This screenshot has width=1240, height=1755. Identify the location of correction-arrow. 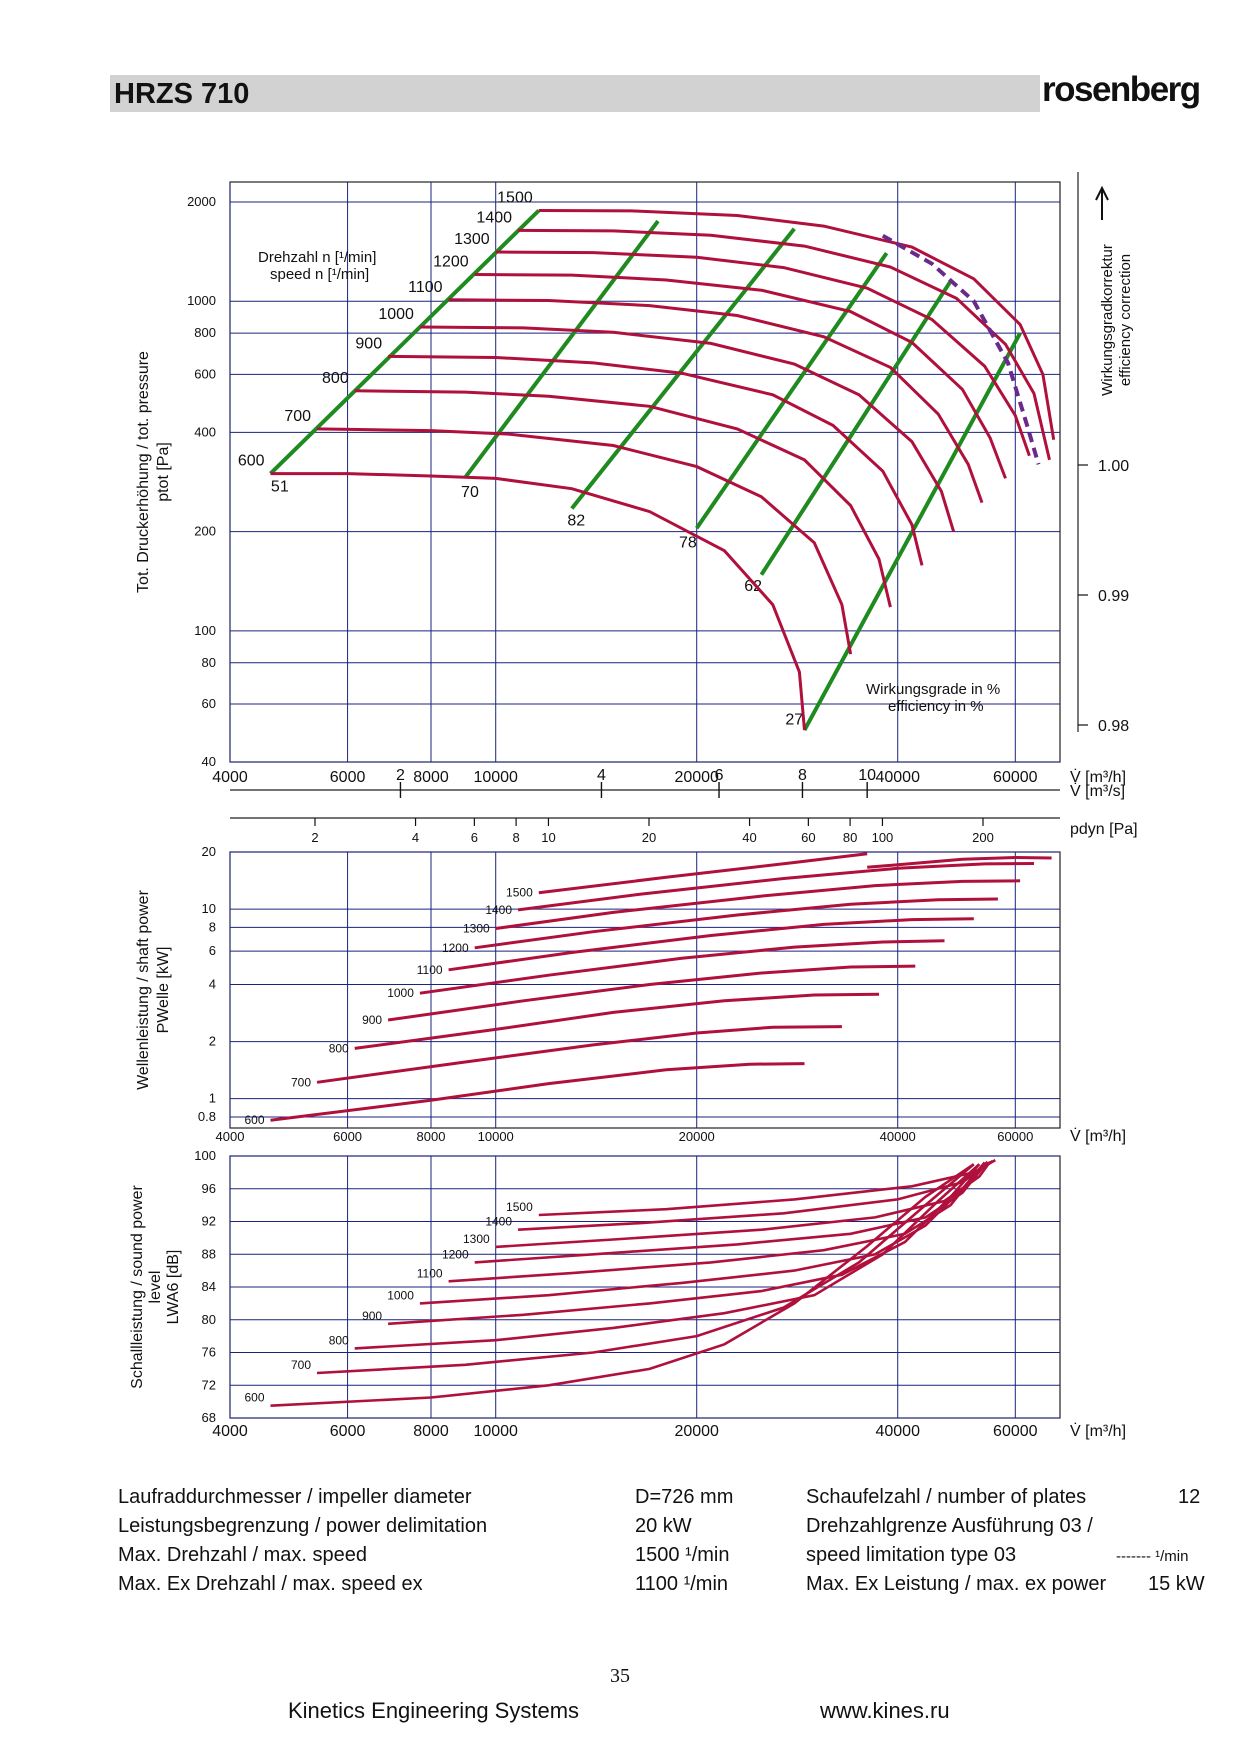
(1102, 202).